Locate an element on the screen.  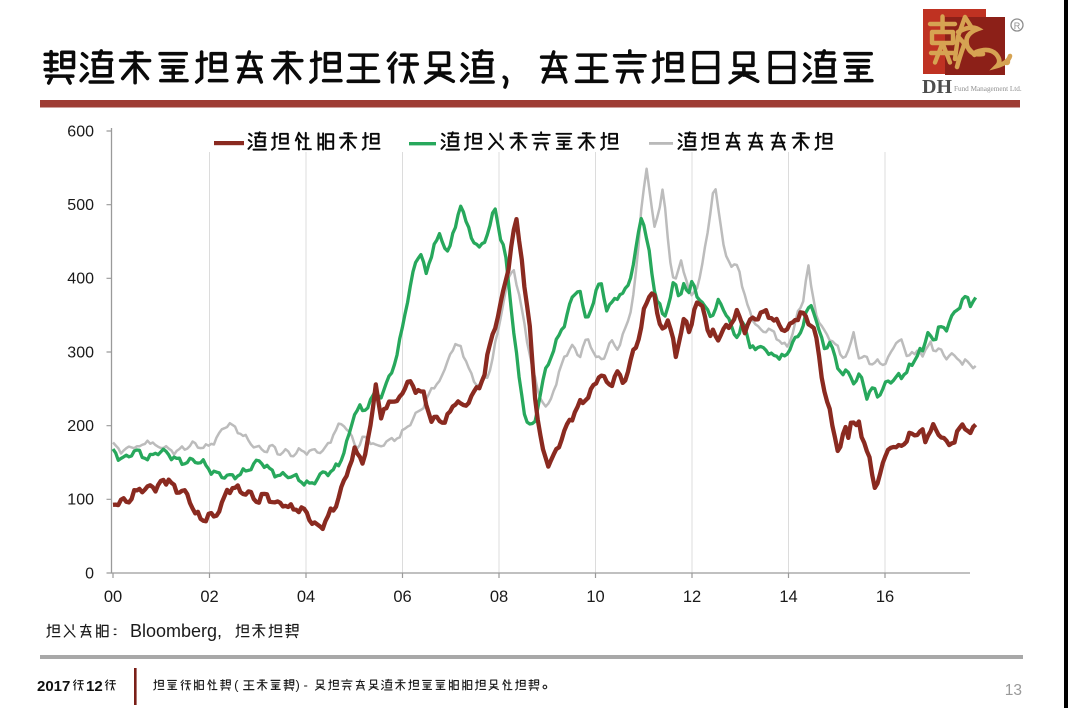
svg-text: 08 is located at coordinates (499, 597).